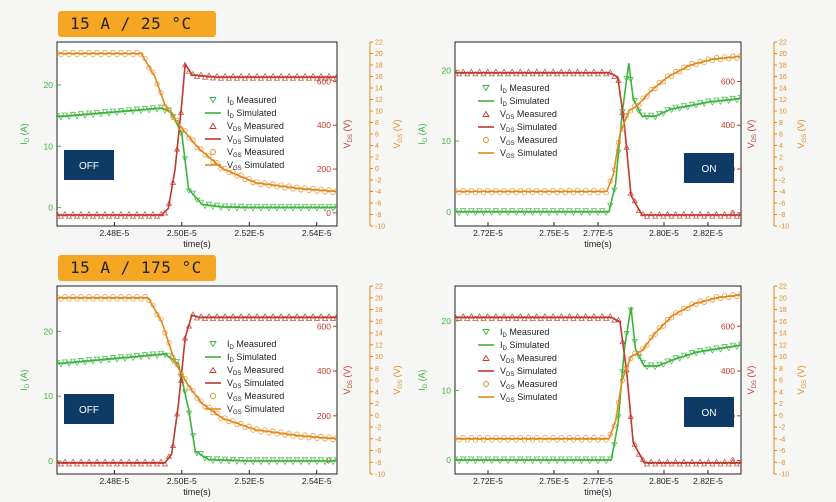 Image resolution: width=836 pixels, height=502 pixels. What do you see at coordinates (328, 213) in the screenshot?
I see `y-right1-tick-label: 0` at bounding box center [328, 213].